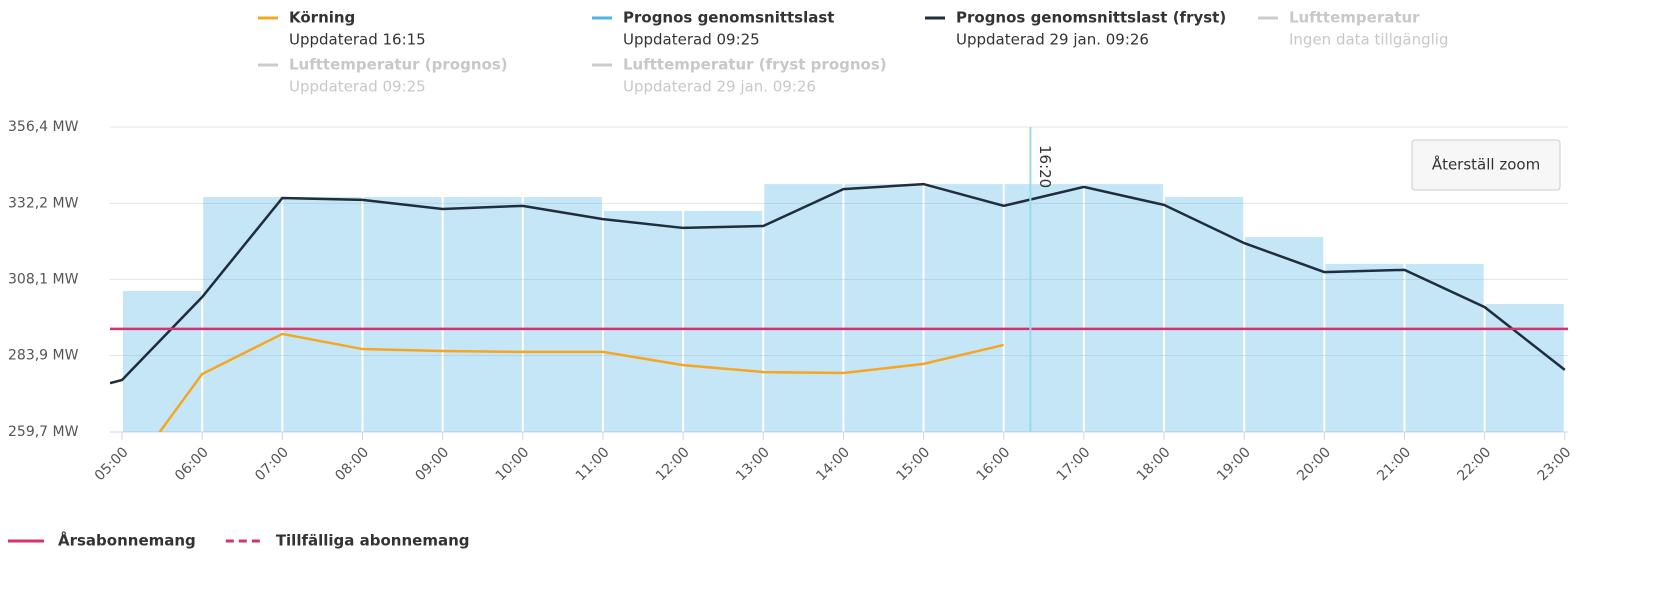 The image size is (1680, 591). Describe the element at coordinates (1234, 464) in the screenshot. I see `x-tick-label: 19:00` at that location.